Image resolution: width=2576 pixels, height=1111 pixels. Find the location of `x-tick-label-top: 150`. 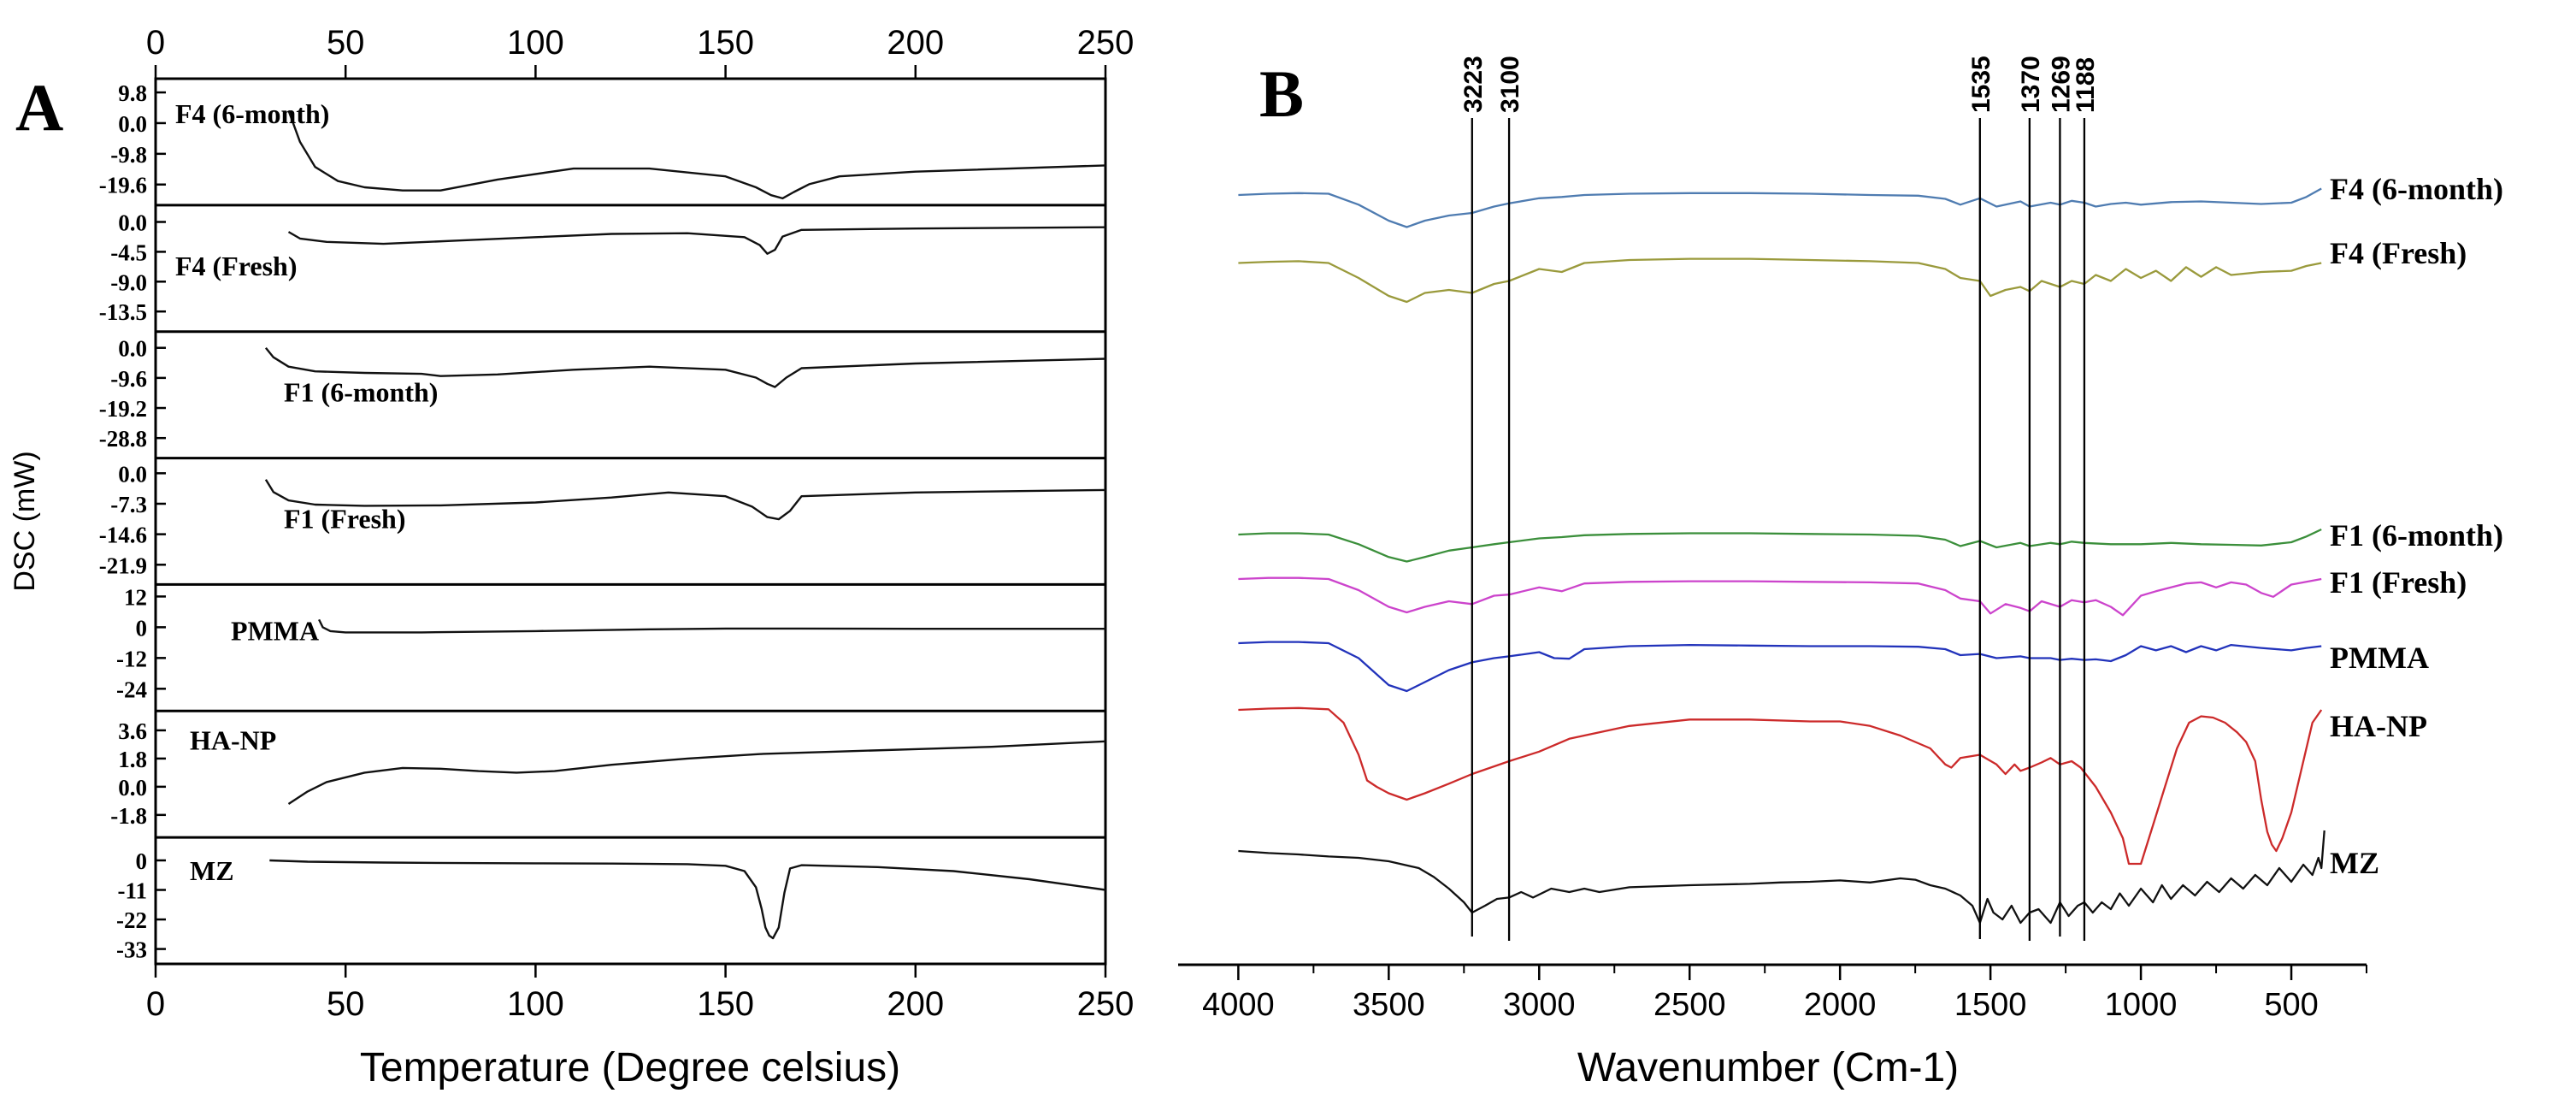

x-tick-label-top: 150 is located at coordinates (725, 43).